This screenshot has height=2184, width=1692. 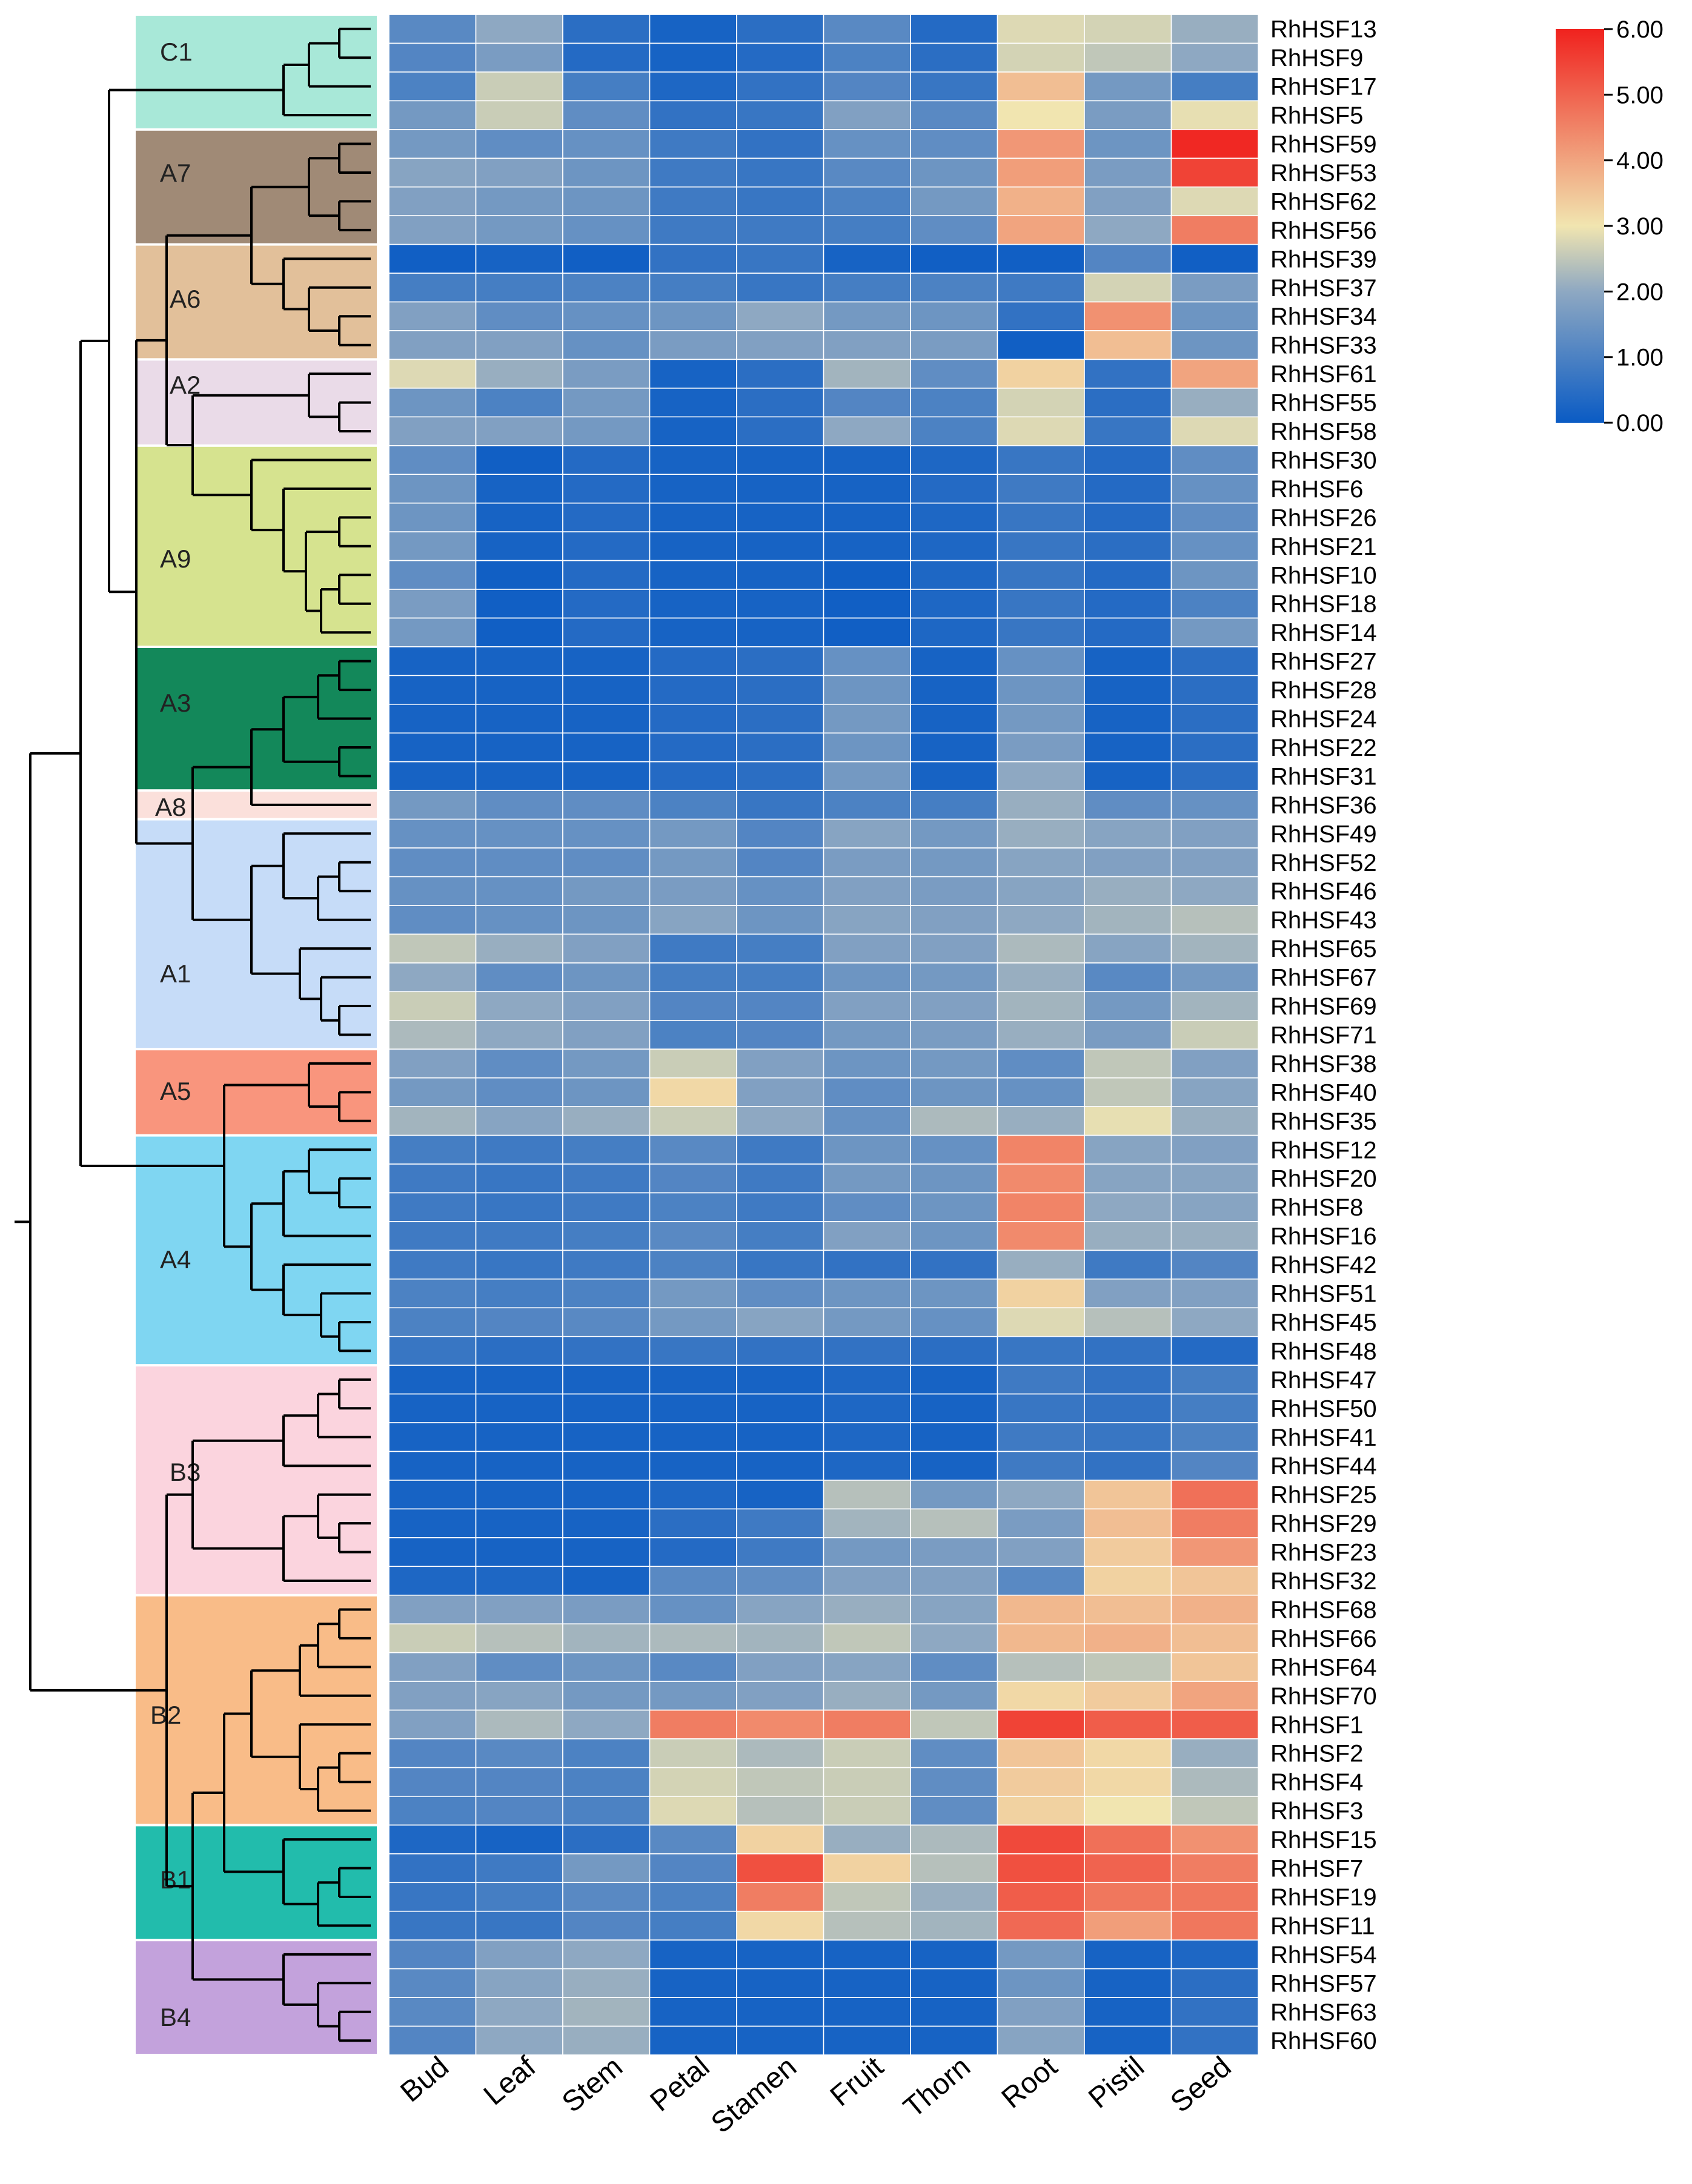 What do you see at coordinates (186, 1472) in the screenshot?
I see `cluster-label: B3` at bounding box center [186, 1472].